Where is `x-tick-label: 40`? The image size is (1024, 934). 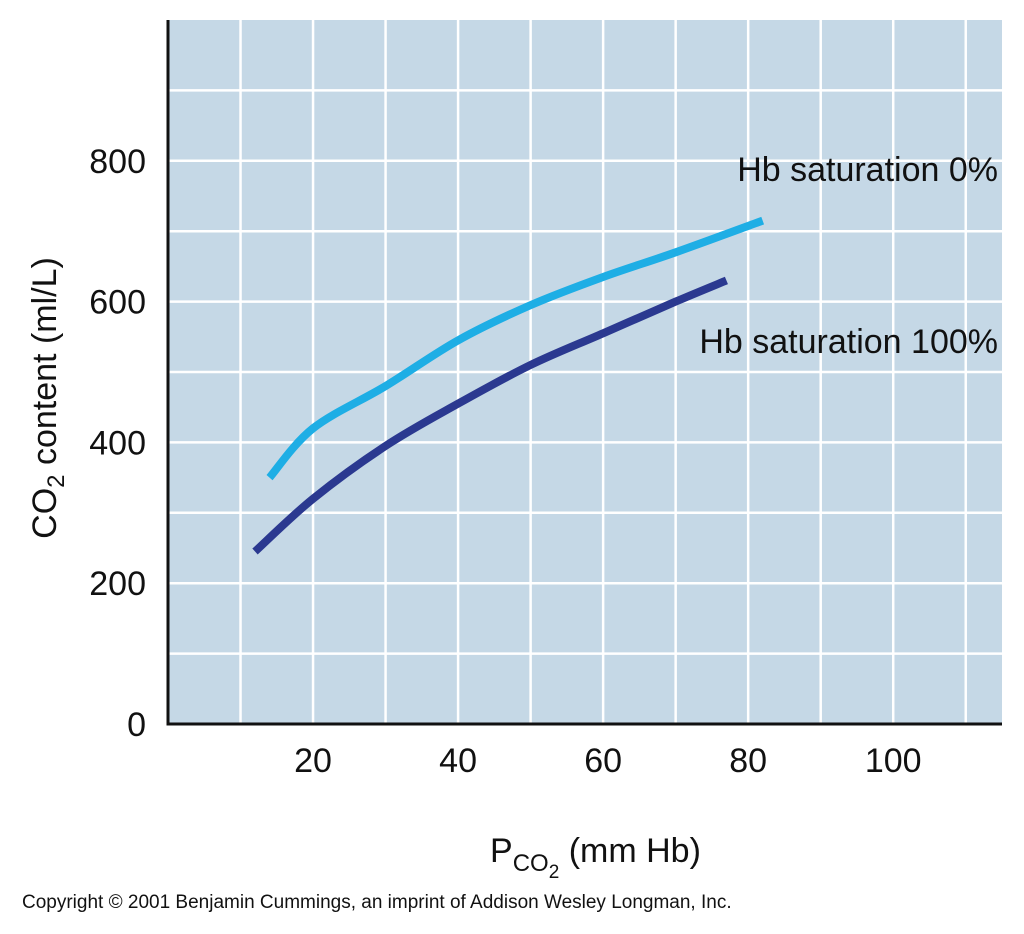 x-tick-label: 40 is located at coordinates (458, 761).